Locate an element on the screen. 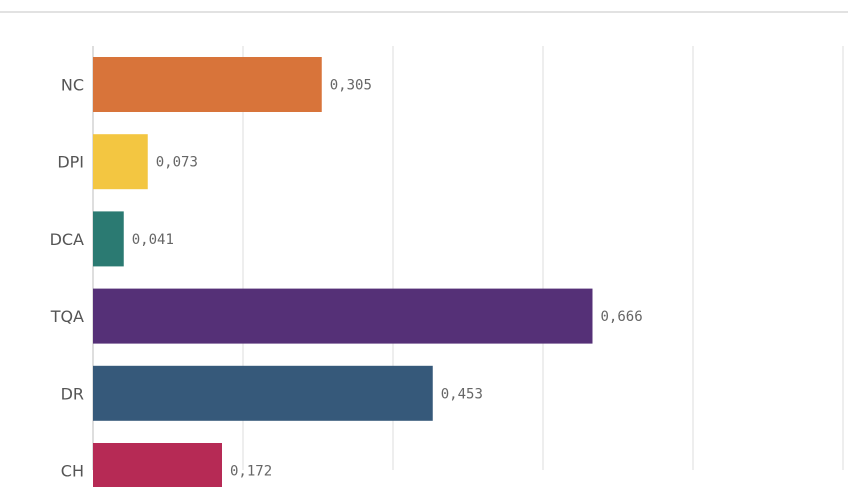 This screenshot has width=865, height=487. category-label-nc: NC is located at coordinates (72, 85).